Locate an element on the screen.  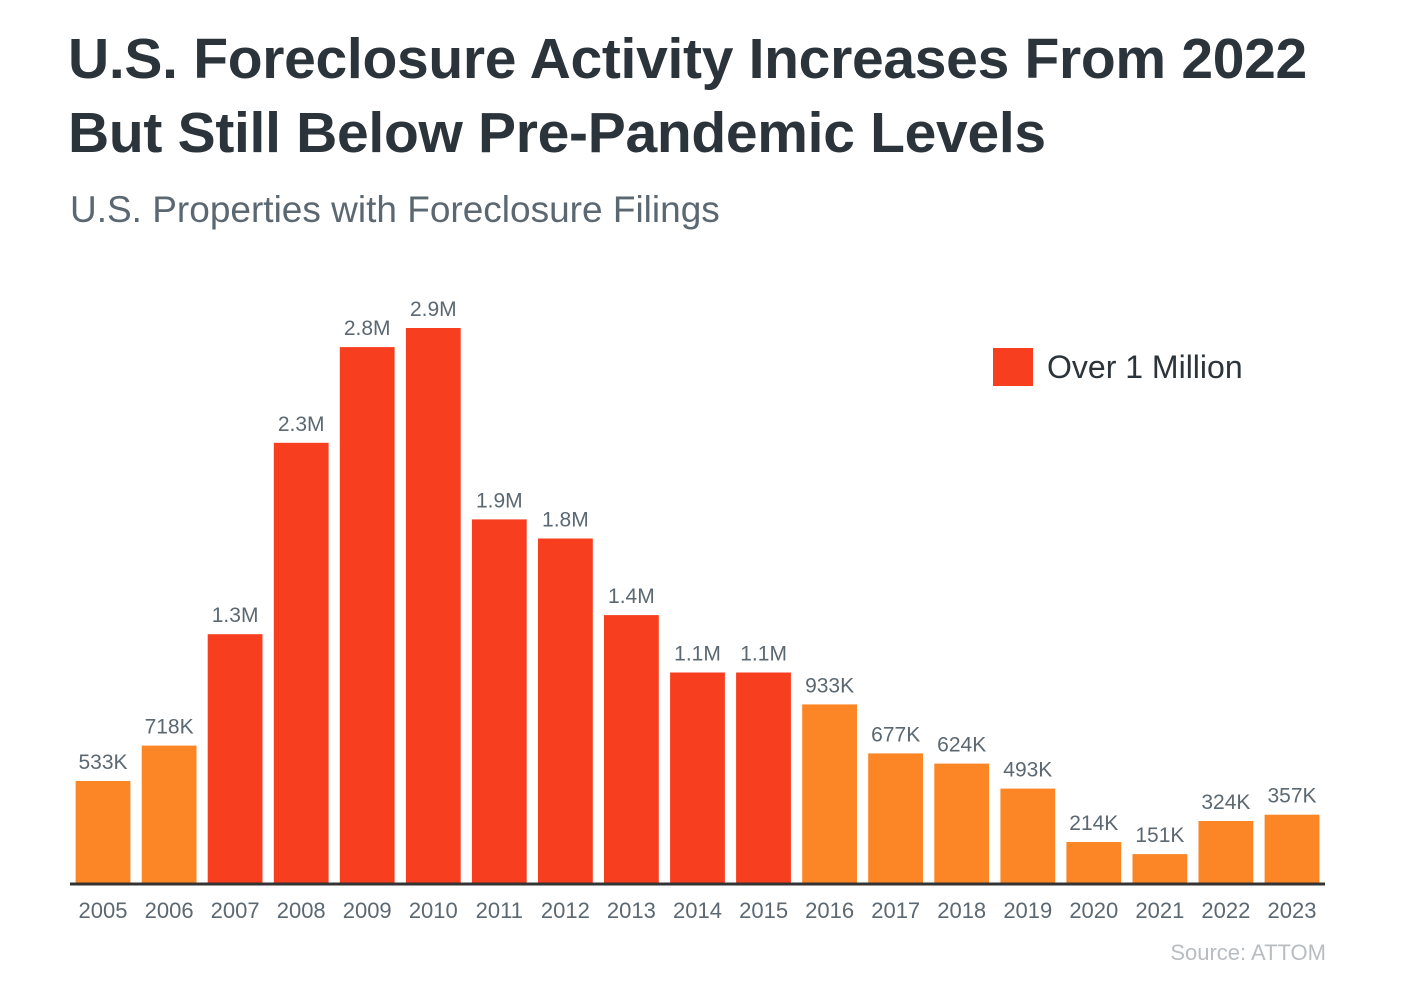
legend-swatch is located at coordinates (1013, 367).